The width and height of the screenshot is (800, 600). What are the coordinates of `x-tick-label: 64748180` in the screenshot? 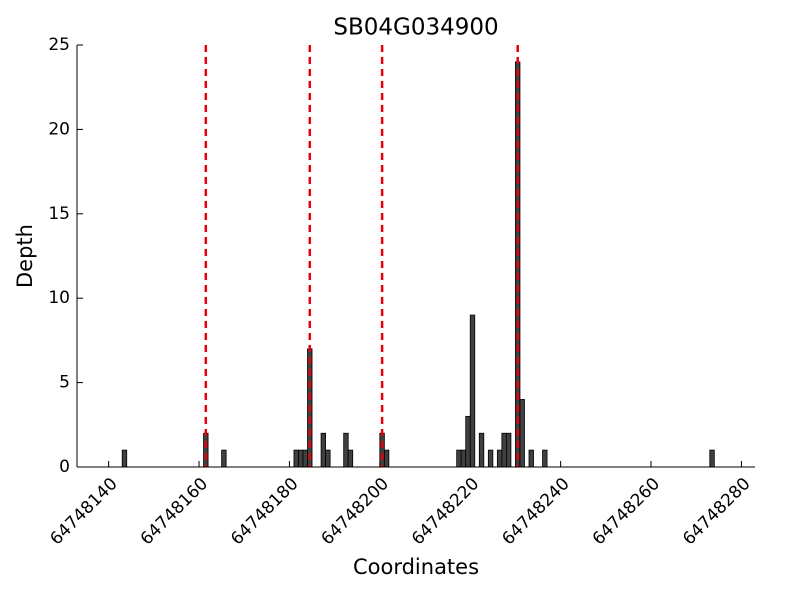 It's located at (264, 511).